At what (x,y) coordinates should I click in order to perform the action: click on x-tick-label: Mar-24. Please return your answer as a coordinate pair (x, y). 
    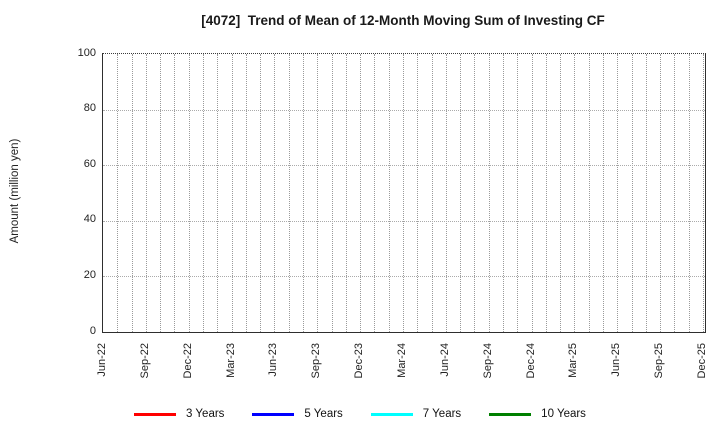
    Looking at the image, I should click on (402, 360).